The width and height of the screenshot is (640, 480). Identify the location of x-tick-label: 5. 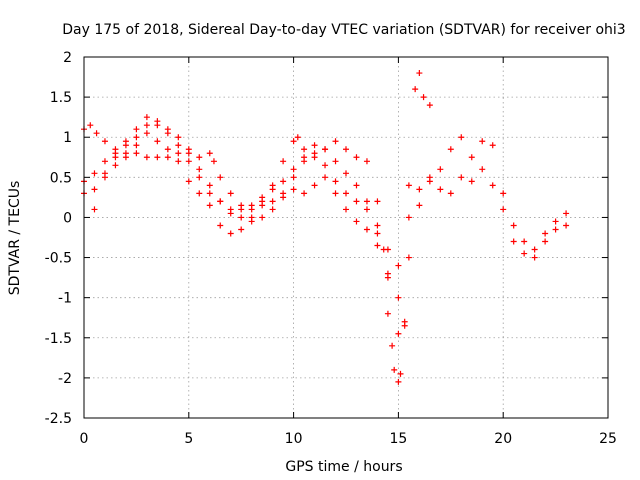
(188, 439).